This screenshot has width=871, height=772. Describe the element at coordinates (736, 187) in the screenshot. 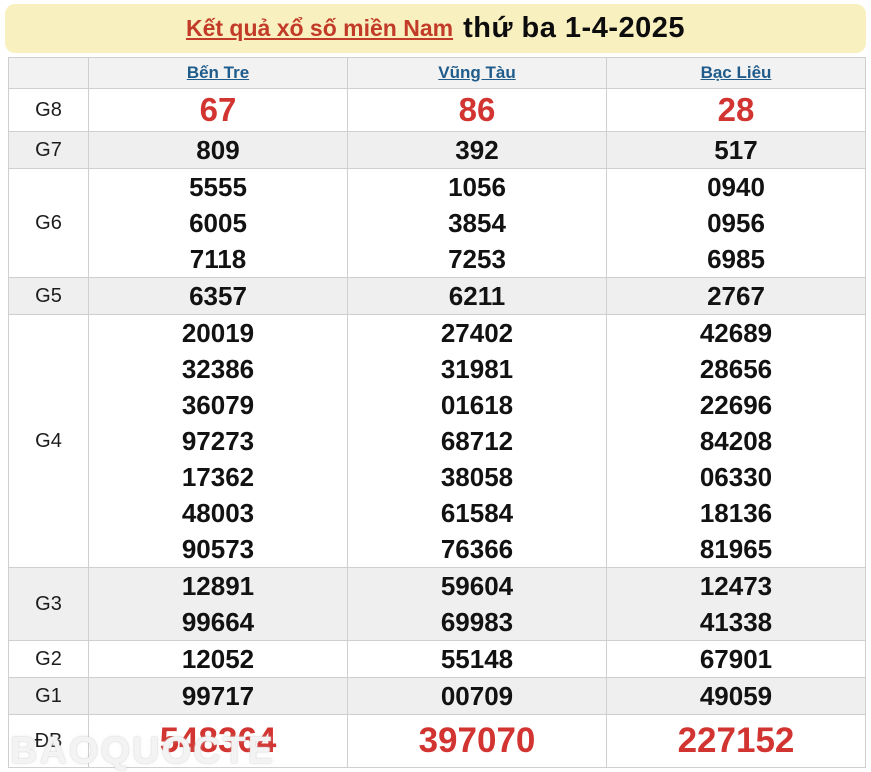

I see `prize-number: 0940` at that location.